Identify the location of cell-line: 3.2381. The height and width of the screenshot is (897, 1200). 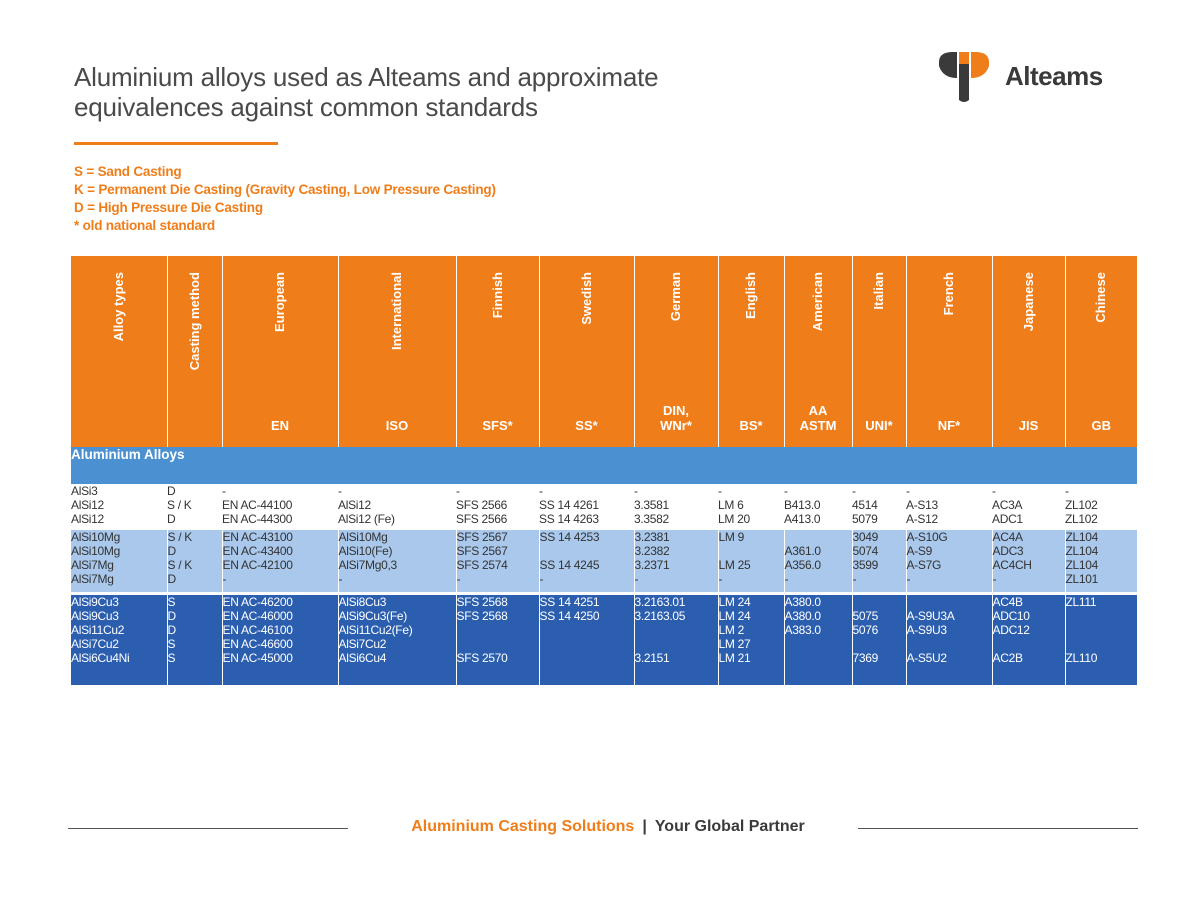
(652, 537).